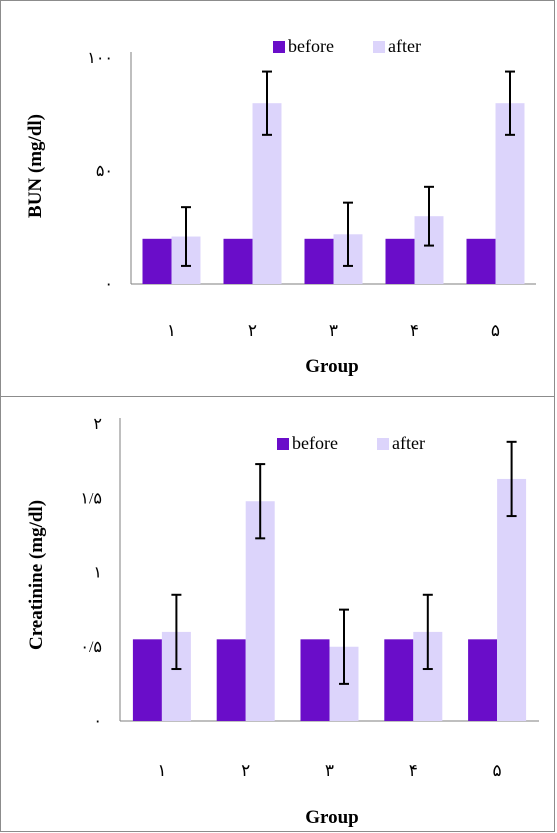 Image resolution: width=557 pixels, height=833 pixels. What do you see at coordinates (512, 599) in the screenshot?
I see `bar-after` at bounding box center [512, 599].